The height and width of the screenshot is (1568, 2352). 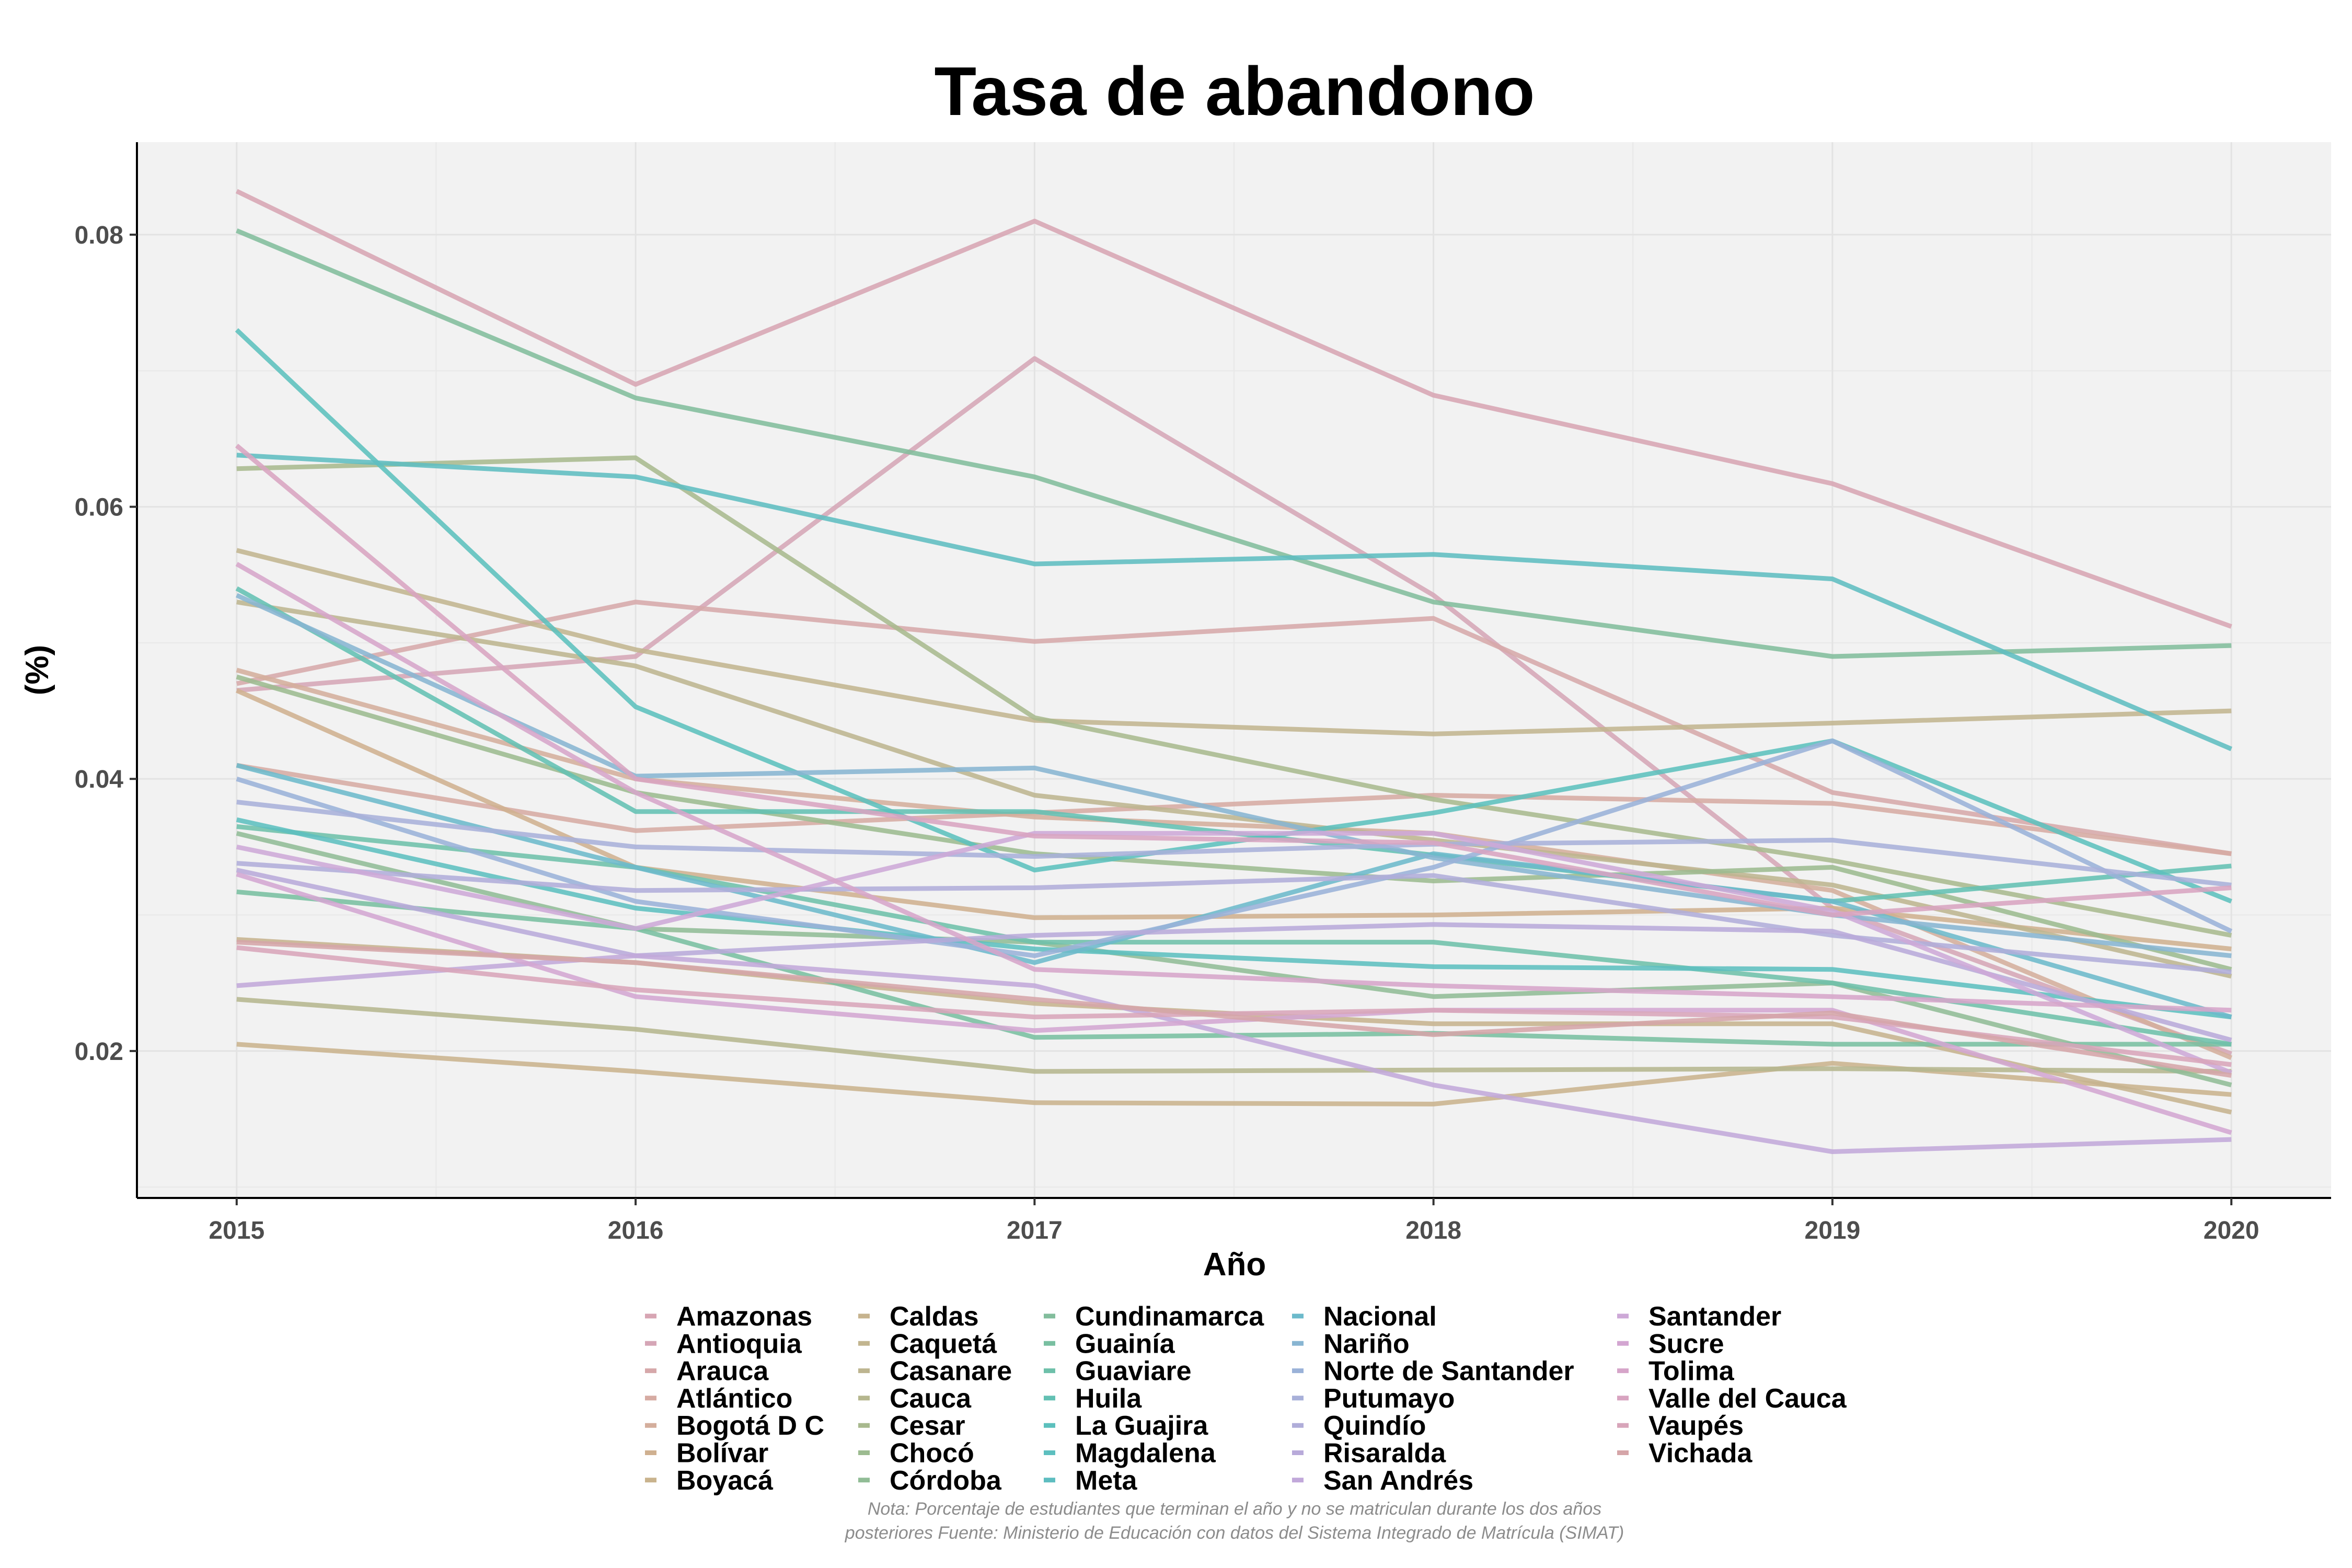 What do you see at coordinates (1696, 1426) in the screenshot?
I see `legend-label: Vaupés` at bounding box center [1696, 1426].